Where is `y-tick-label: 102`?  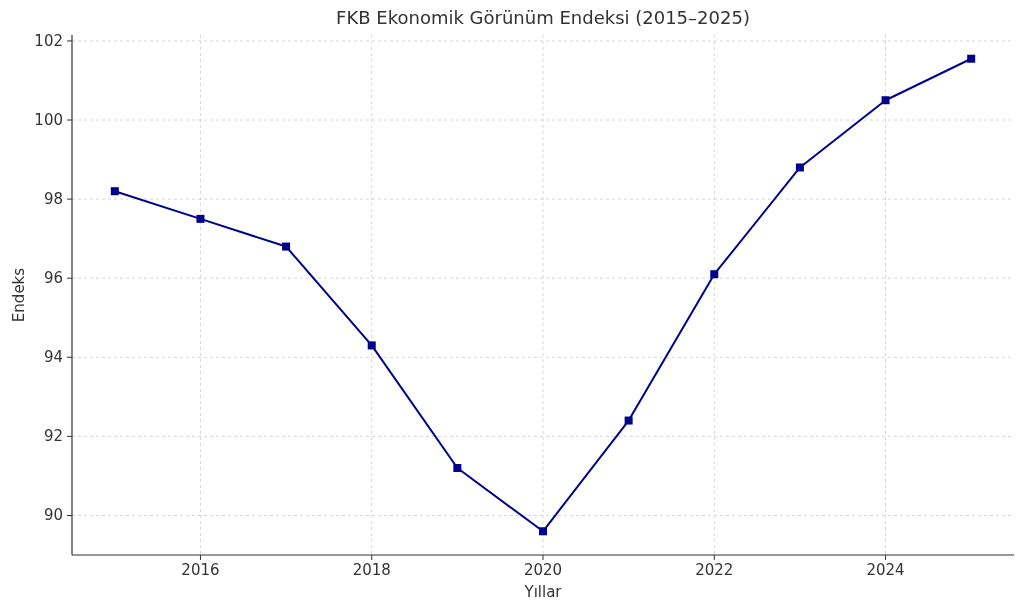 y-tick-label: 102 is located at coordinates (48, 40).